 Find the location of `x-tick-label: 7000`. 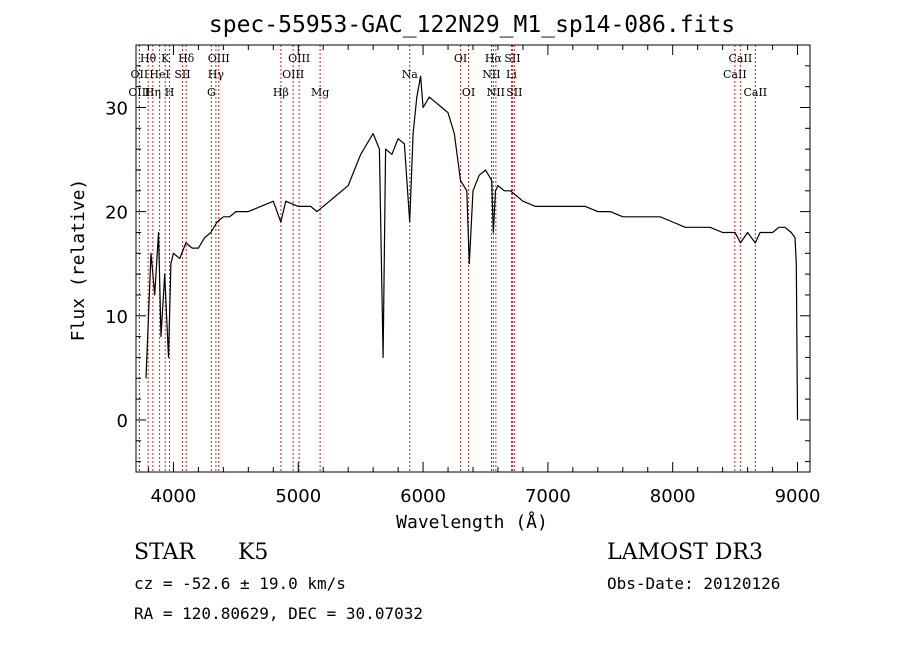

x-tick-label: 7000 is located at coordinates (548, 496).